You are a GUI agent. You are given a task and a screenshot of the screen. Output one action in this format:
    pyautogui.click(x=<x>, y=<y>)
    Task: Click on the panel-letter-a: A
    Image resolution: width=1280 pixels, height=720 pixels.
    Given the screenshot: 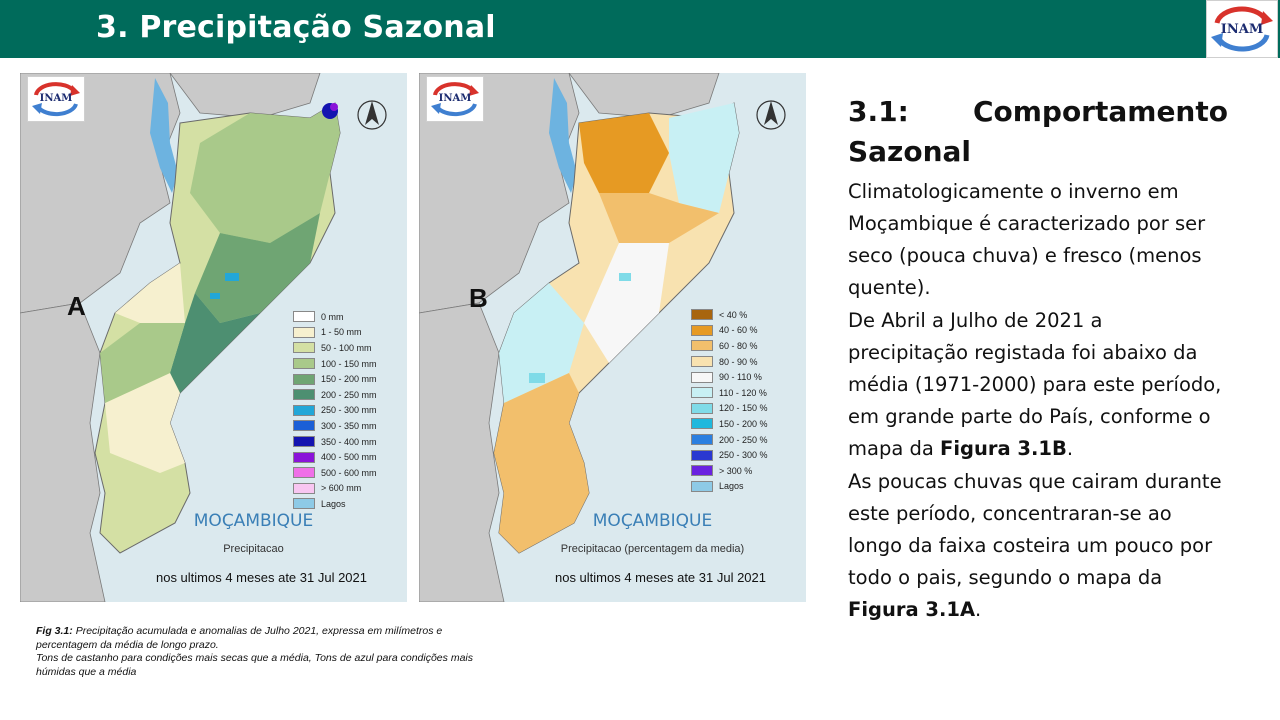 What is the action you would take?
    pyautogui.click(x=76, y=306)
    